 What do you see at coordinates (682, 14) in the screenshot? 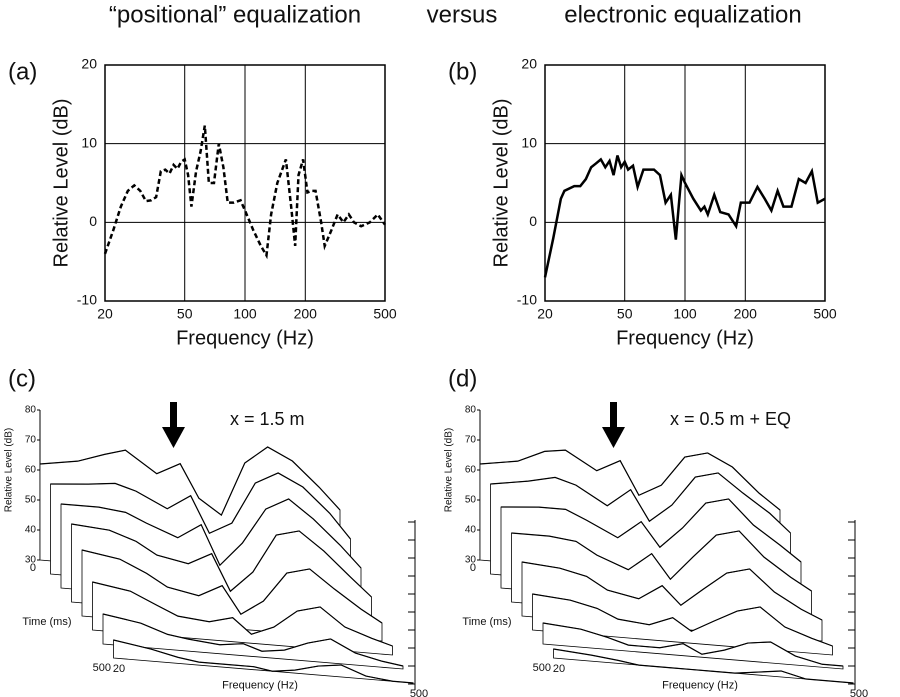
I see `header-right: electronic equalization` at bounding box center [682, 14].